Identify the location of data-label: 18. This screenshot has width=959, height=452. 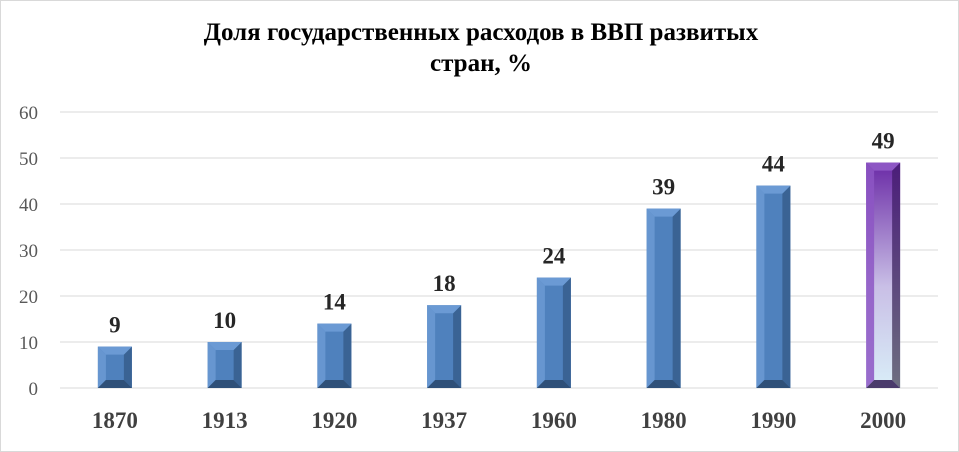
(444, 283).